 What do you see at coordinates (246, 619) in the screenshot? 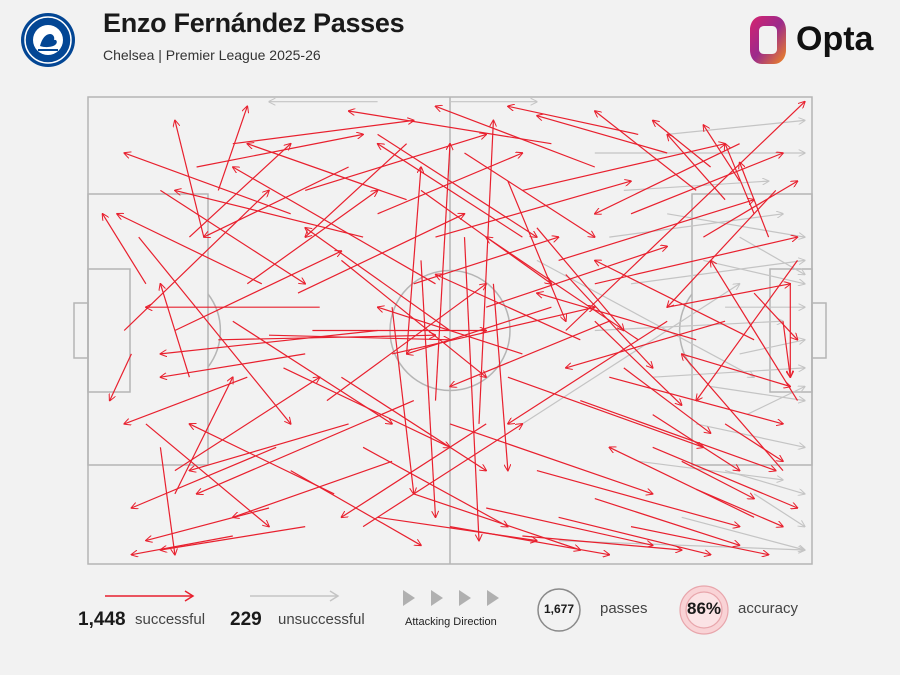
I see `unsuccessful-count: 229` at bounding box center [246, 619].